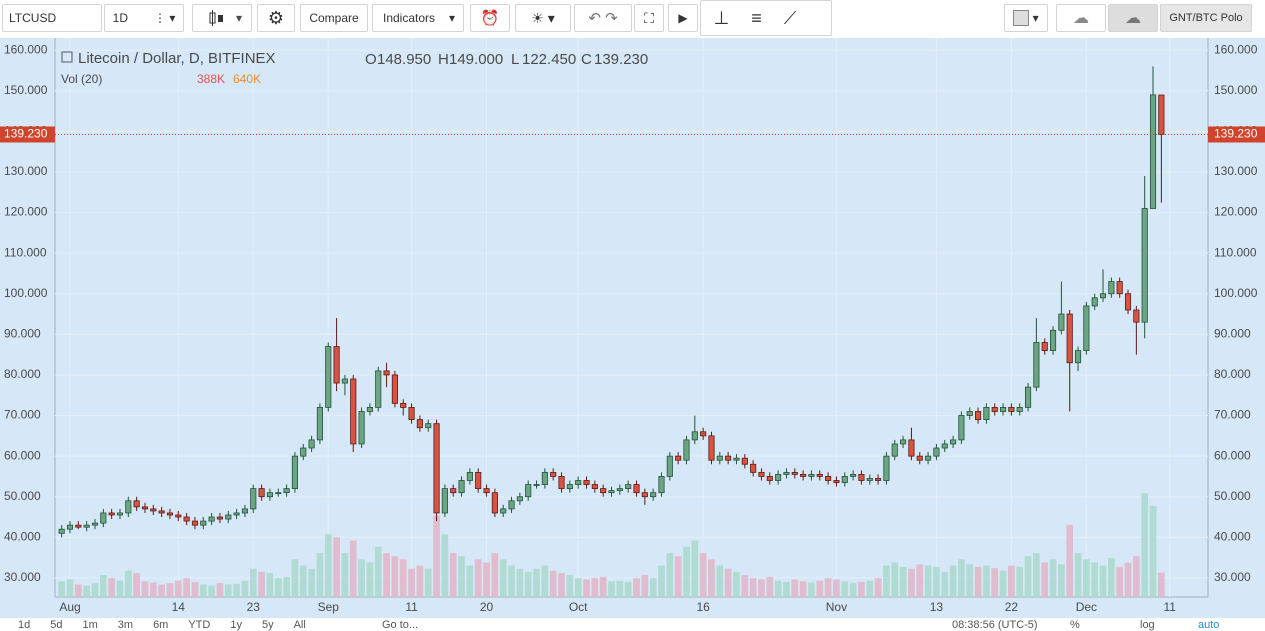 This screenshot has height=631, width=1265. What do you see at coordinates (649, 18) in the screenshot?
I see `fullscreen-button: ⛶` at bounding box center [649, 18].